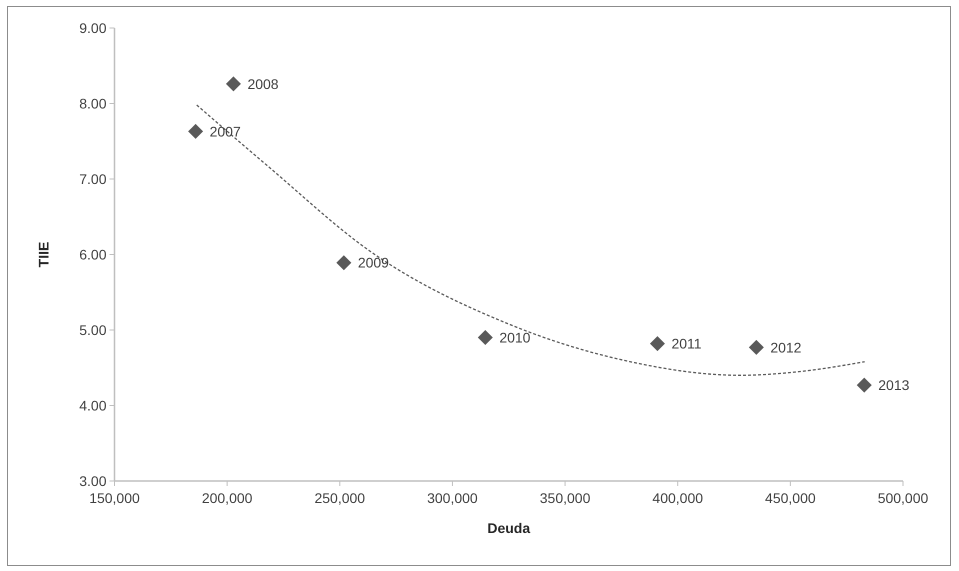 The image size is (959, 571). I want to click on x-tick-label: 200,000, so click(227, 498).